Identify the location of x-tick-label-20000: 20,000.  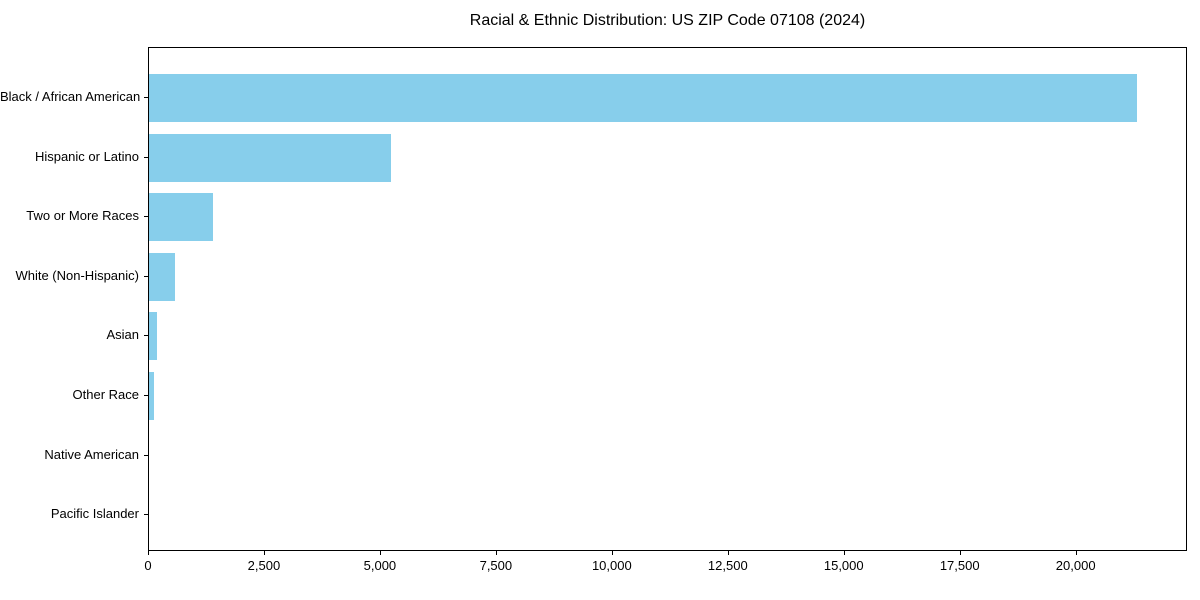
(1075, 565).